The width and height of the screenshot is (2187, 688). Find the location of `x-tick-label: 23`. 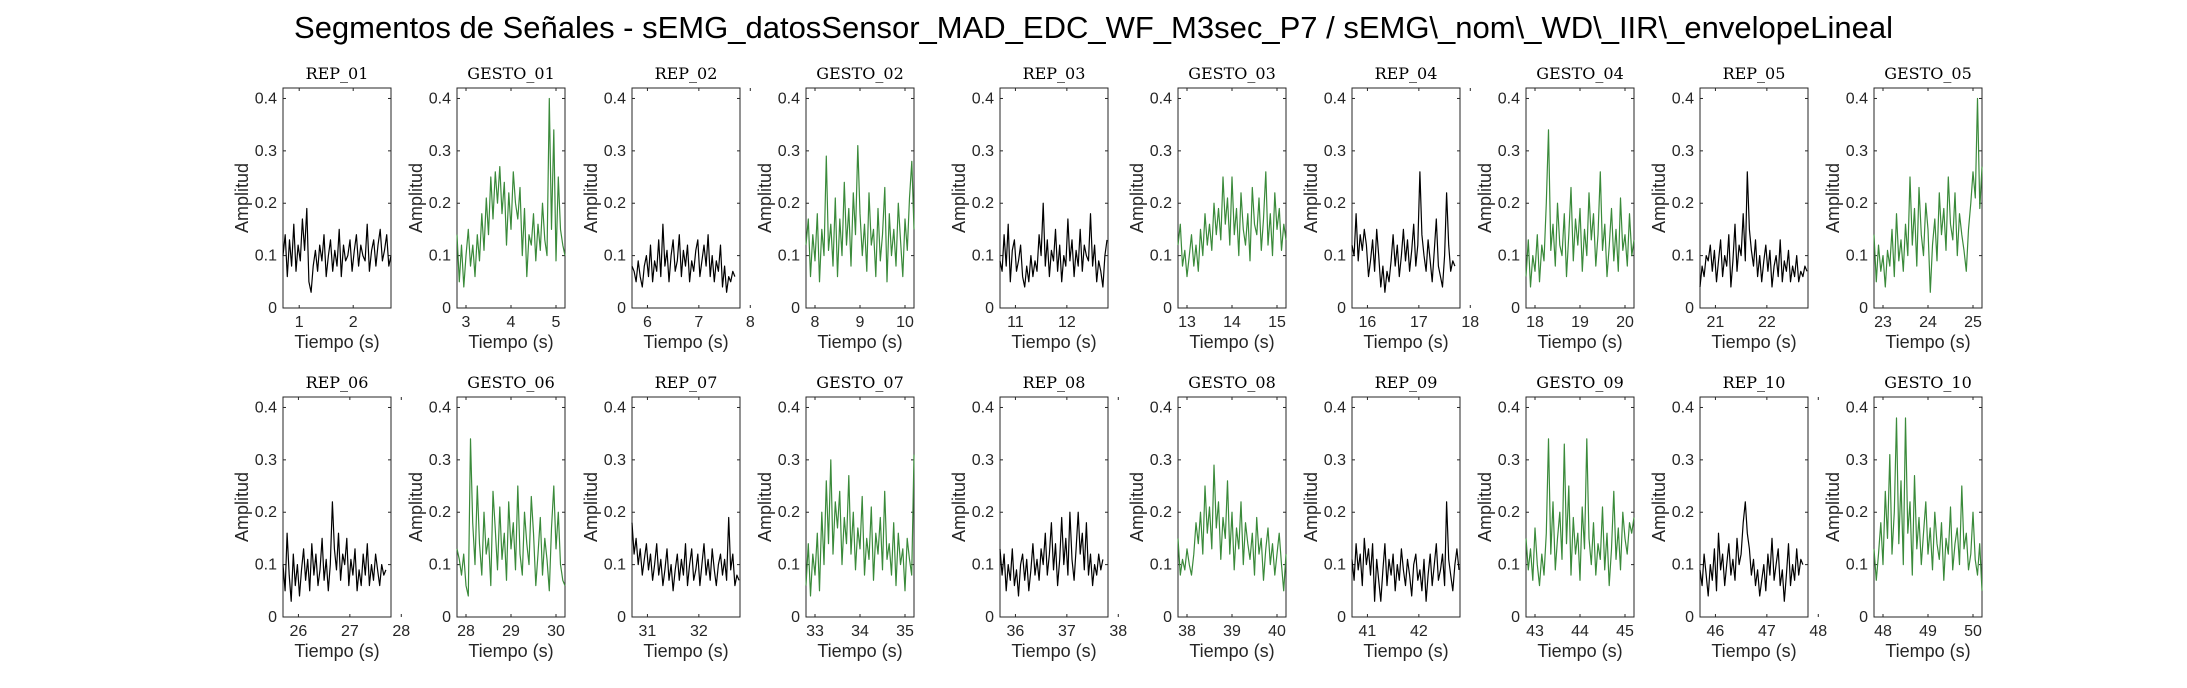

x-tick-label: 23 is located at coordinates (1883, 322).